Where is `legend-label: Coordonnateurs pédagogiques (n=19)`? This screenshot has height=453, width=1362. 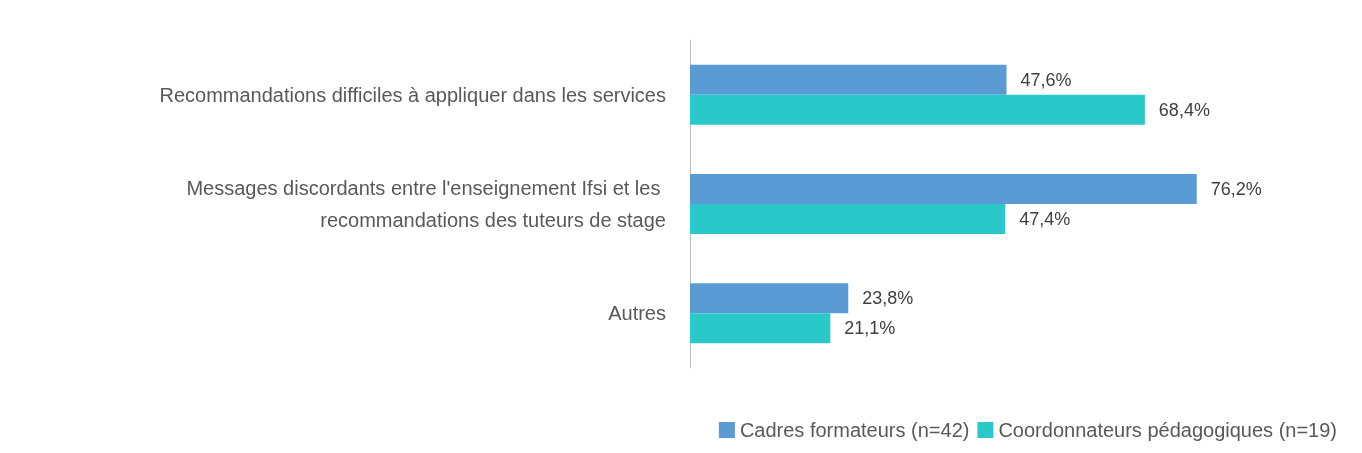
legend-label: Coordonnateurs pédagogiques (n=19) is located at coordinates (1168, 430).